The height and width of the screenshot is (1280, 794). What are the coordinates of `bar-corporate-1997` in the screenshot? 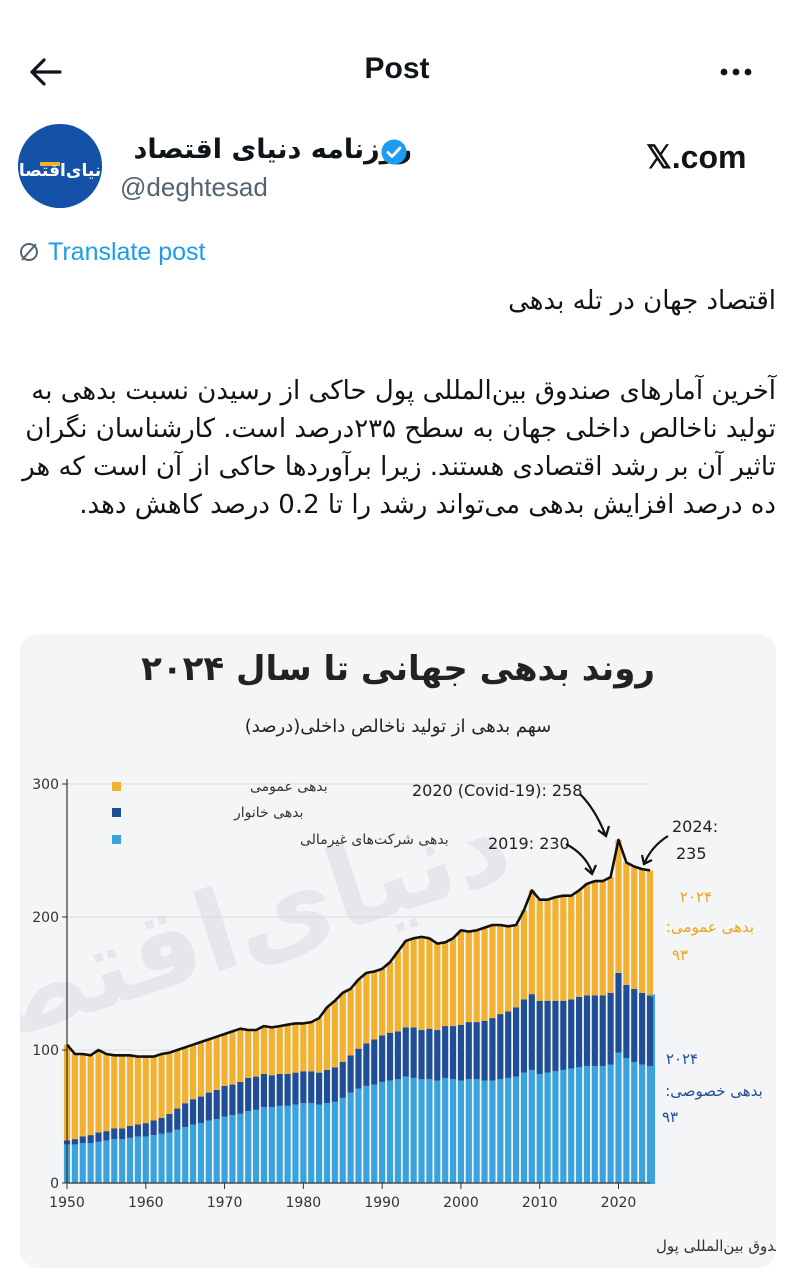 It's located at (437, 1131).